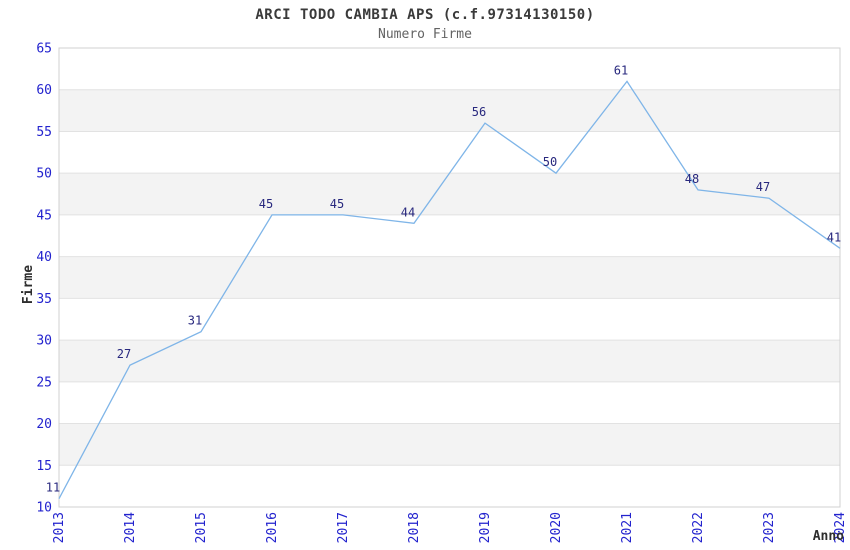 The width and height of the screenshot is (850, 550). I want to click on data-point-label: 56, so click(479, 112).